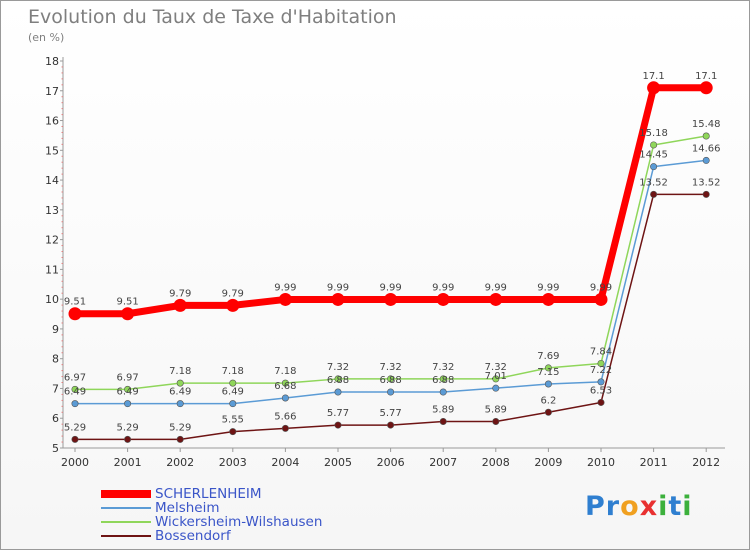  What do you see at coordinates (127, 427) in the screenshot?
I see `data-label: 5.29` at bounding box center [127, 427].